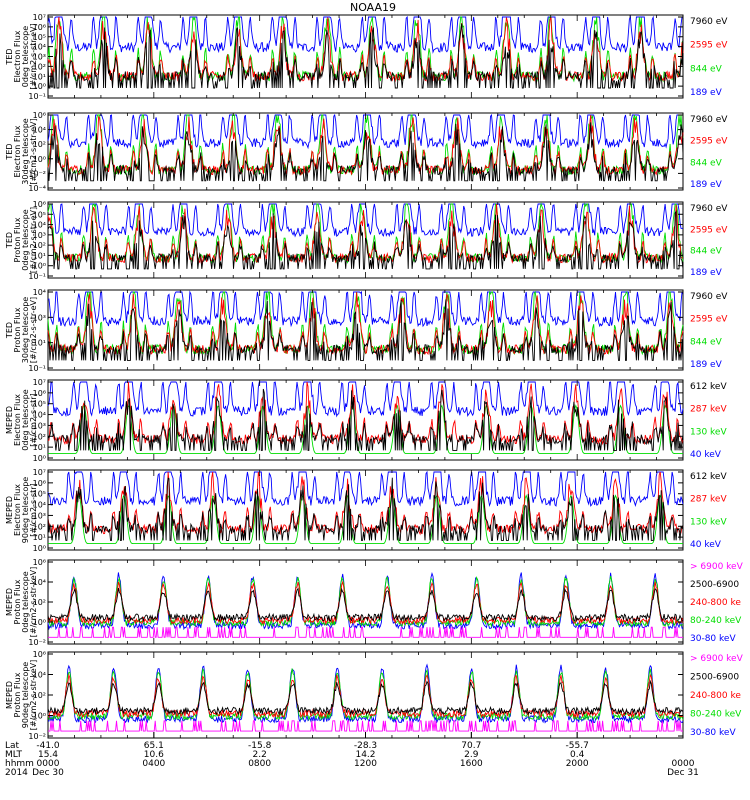 This screenshot has height=800, width=750. I want to click on x-tick-label-hhmm: 0800, so click(259, 764).